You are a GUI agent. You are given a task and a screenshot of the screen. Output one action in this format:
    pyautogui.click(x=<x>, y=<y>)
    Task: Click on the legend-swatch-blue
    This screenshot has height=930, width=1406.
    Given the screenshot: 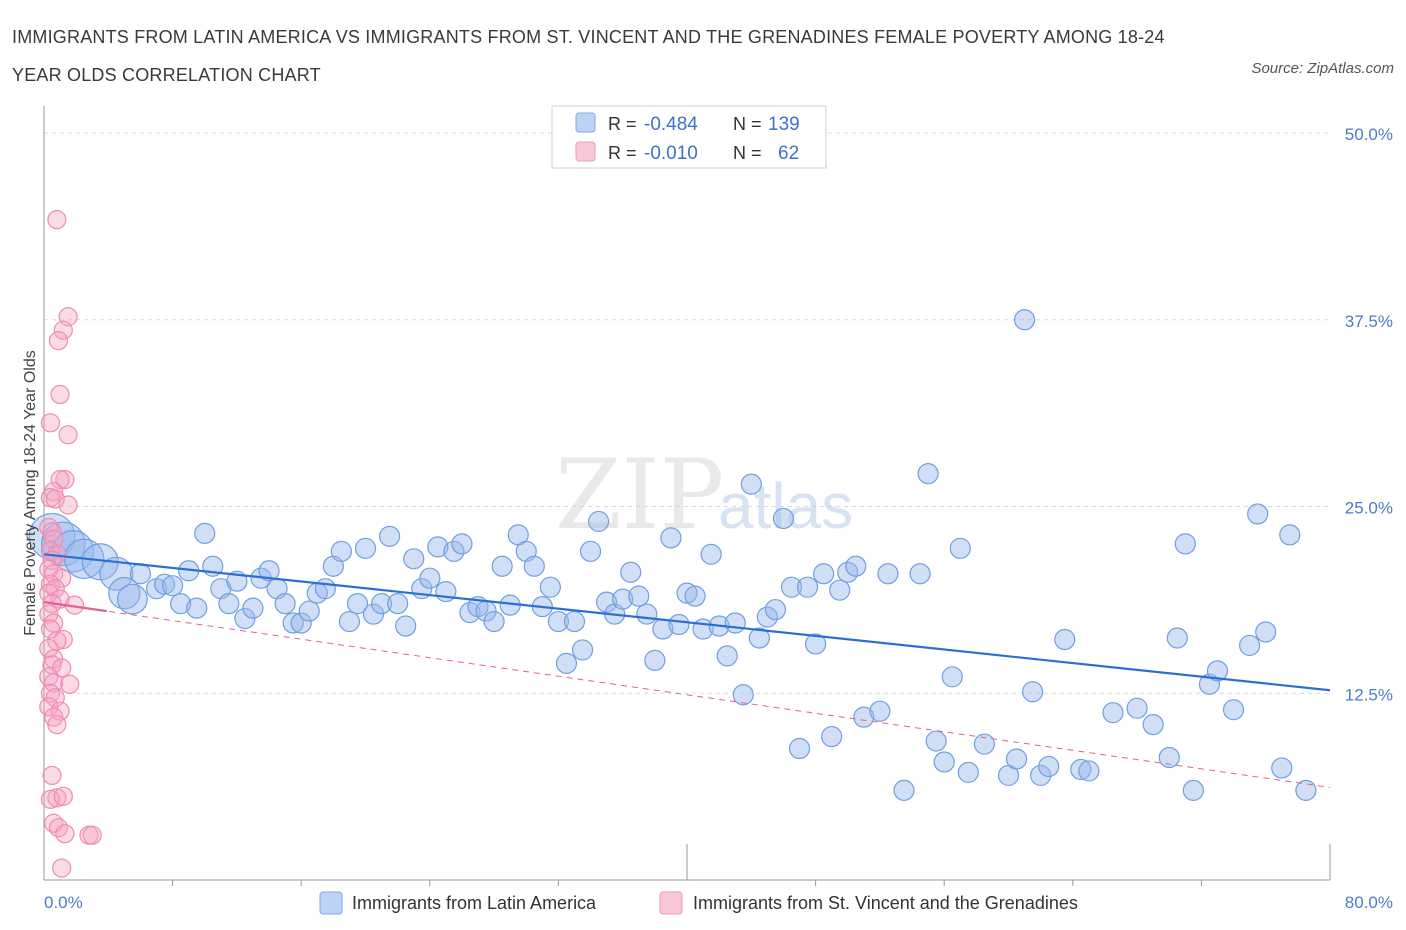 What is the action you would take?
    pyautogui.click(x=585, y=122)
    